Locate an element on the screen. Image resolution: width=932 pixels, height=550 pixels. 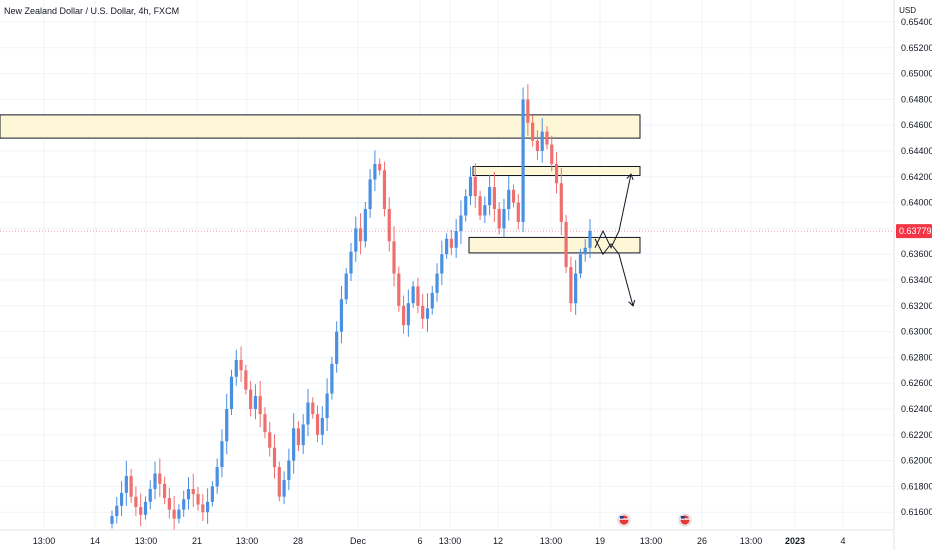
time-tick-label: 21 is located at coordinates (197, 541).